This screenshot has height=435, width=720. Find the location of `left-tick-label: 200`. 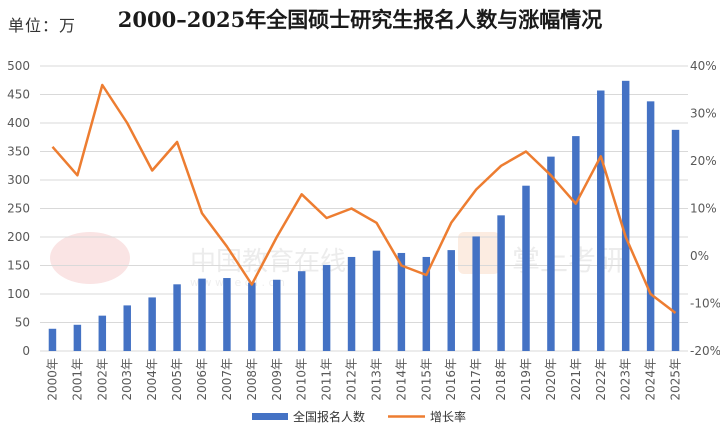

left-tick-label: 200 is located at coordinates (18, 237).